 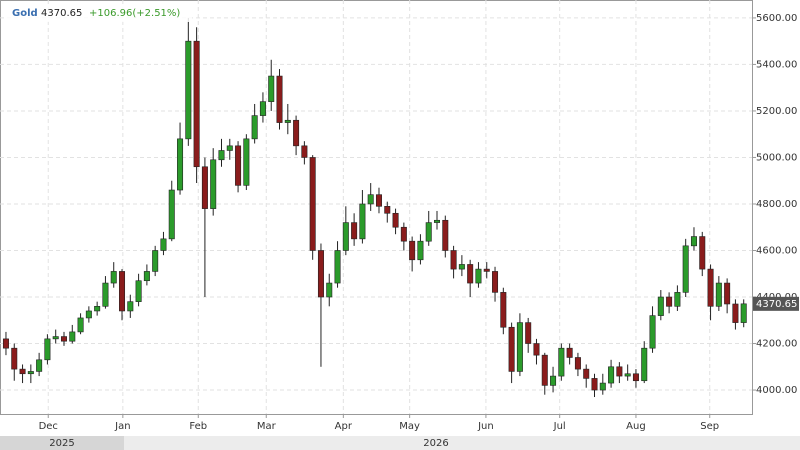 I want to click on x-tick-label: Sep, so click(x=709, y=426).